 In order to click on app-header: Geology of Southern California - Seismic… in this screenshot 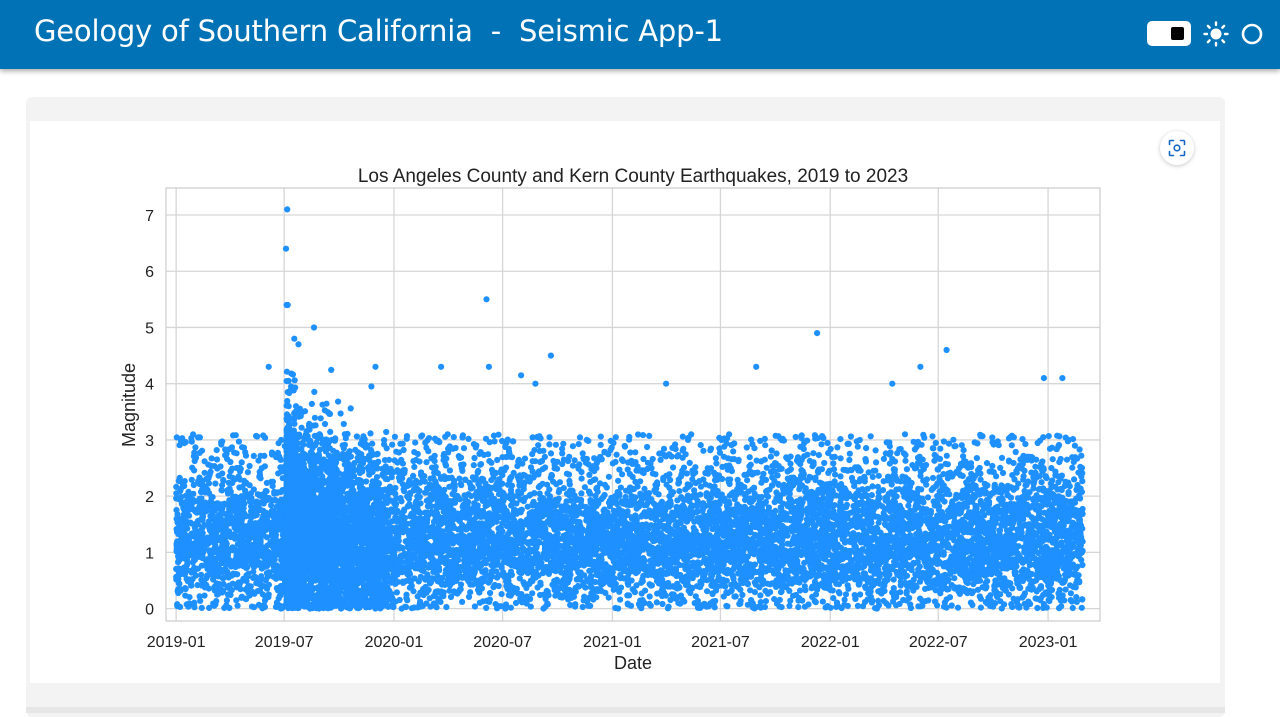, I will do `click(640, 34)`.